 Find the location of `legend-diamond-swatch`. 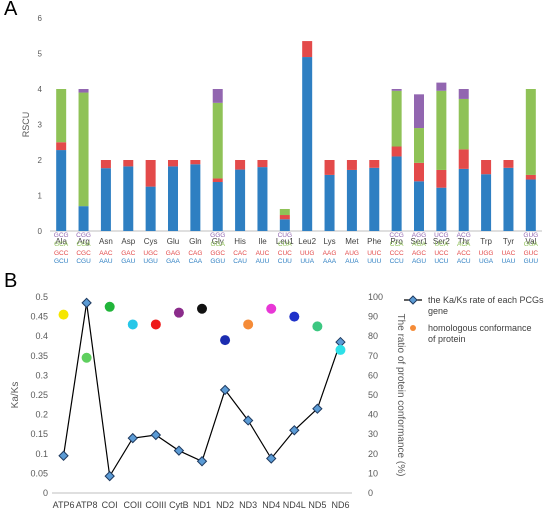

legend-diamond-swatch is located at coordinates (413, 300).